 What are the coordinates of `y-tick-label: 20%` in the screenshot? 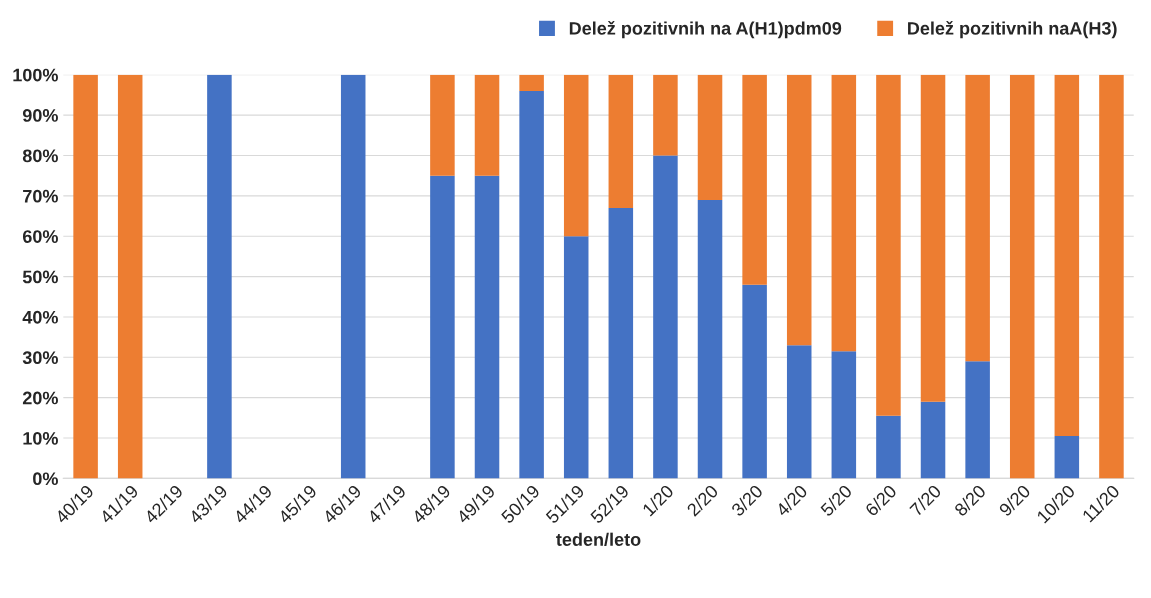 It's located at (40, 398).